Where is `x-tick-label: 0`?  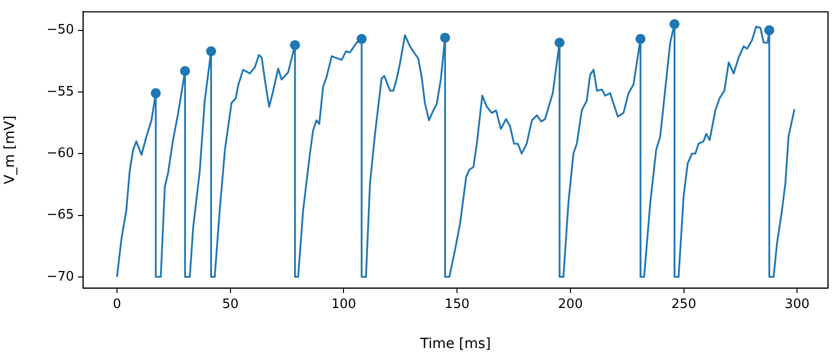 x-tick-label: 0 is located at coordinates (117, 304).